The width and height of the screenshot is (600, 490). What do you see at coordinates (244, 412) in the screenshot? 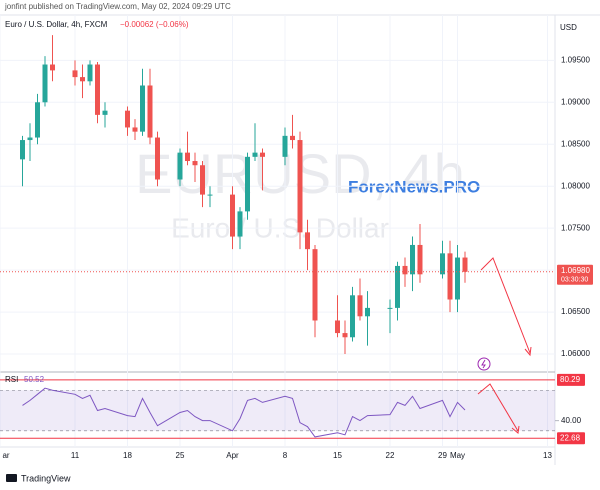
I see `rsi-line` at bounding box center [244, 412].